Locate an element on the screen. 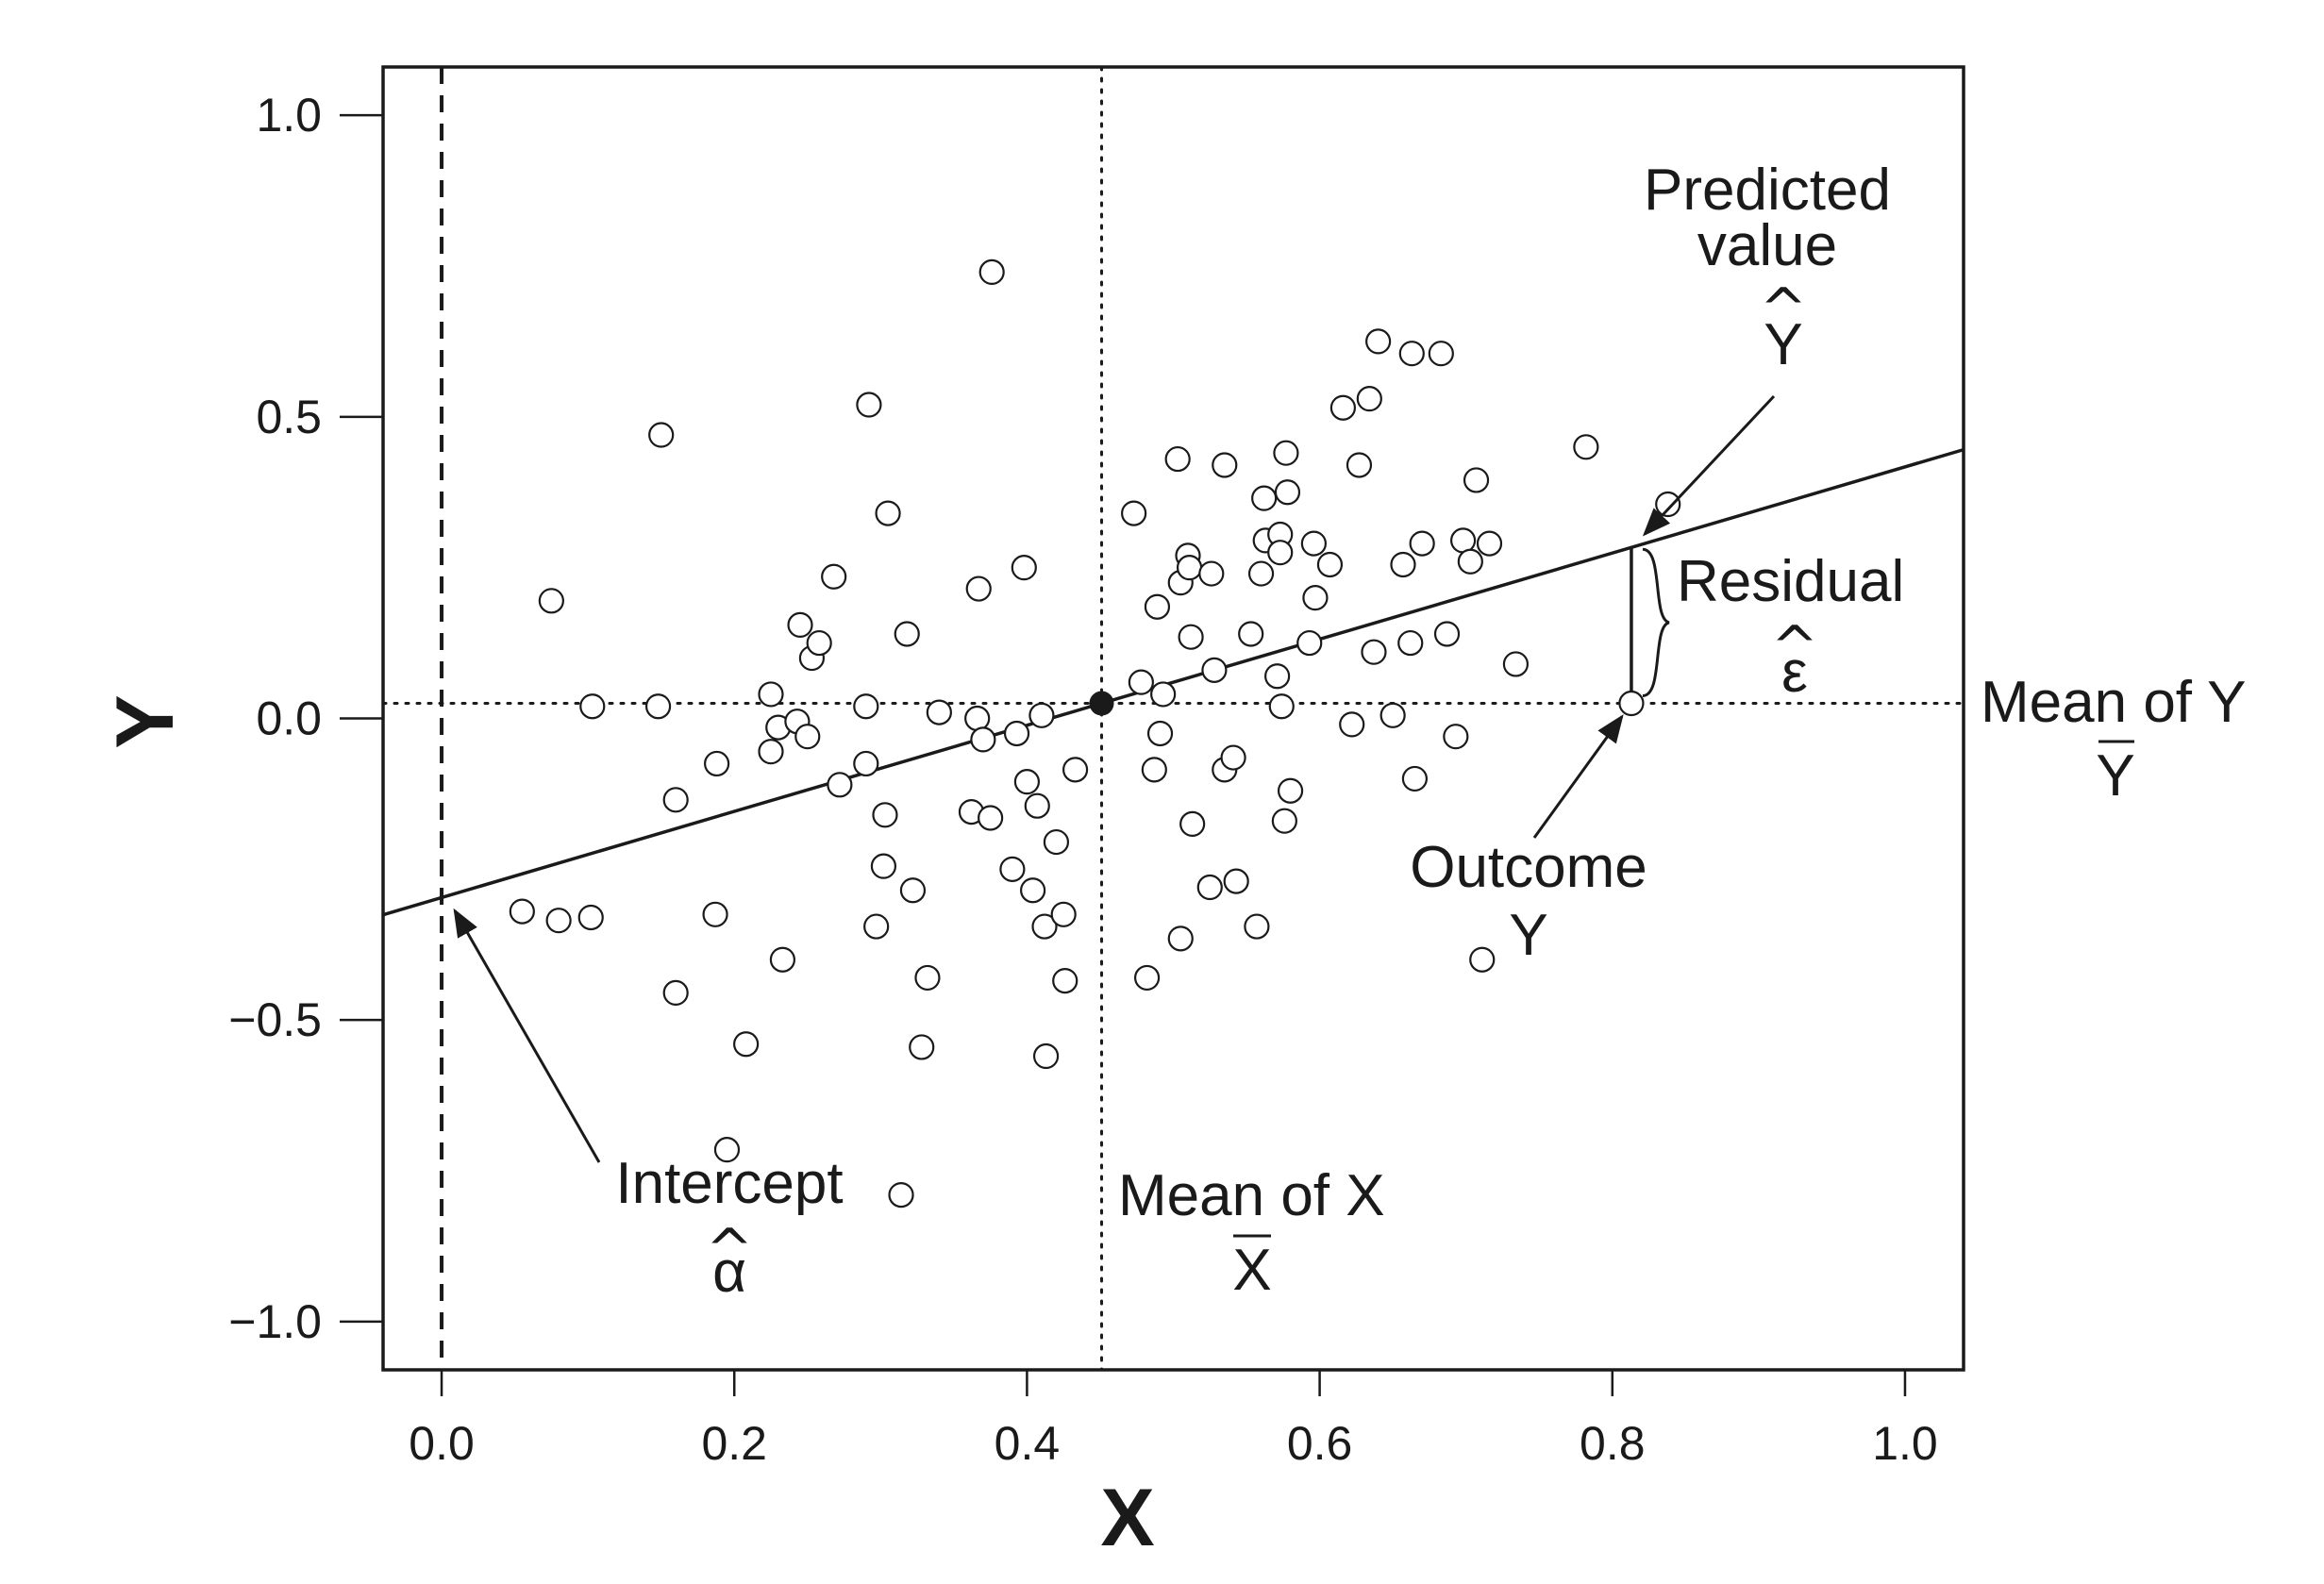 Image resolution: width=2324 pixels, height=1584 pixels. x-tick-label: 0.6 is located at coordinates (1320, 1443).